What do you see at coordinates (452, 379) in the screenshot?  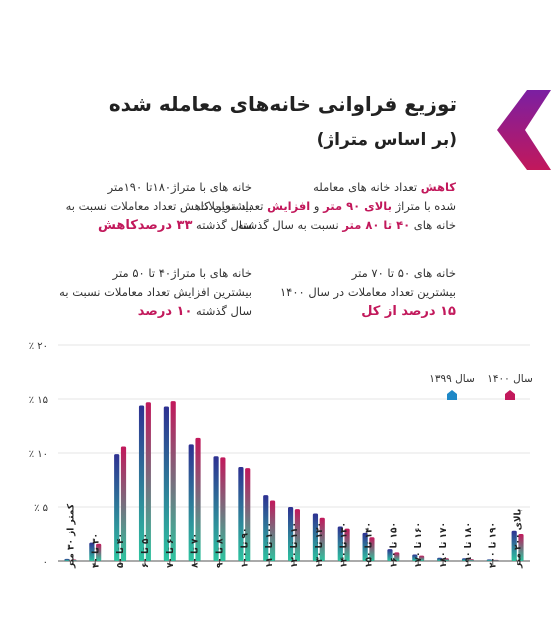 I see `legend-label: سال ۱۳۹۹` at bounding box center [452, 379].